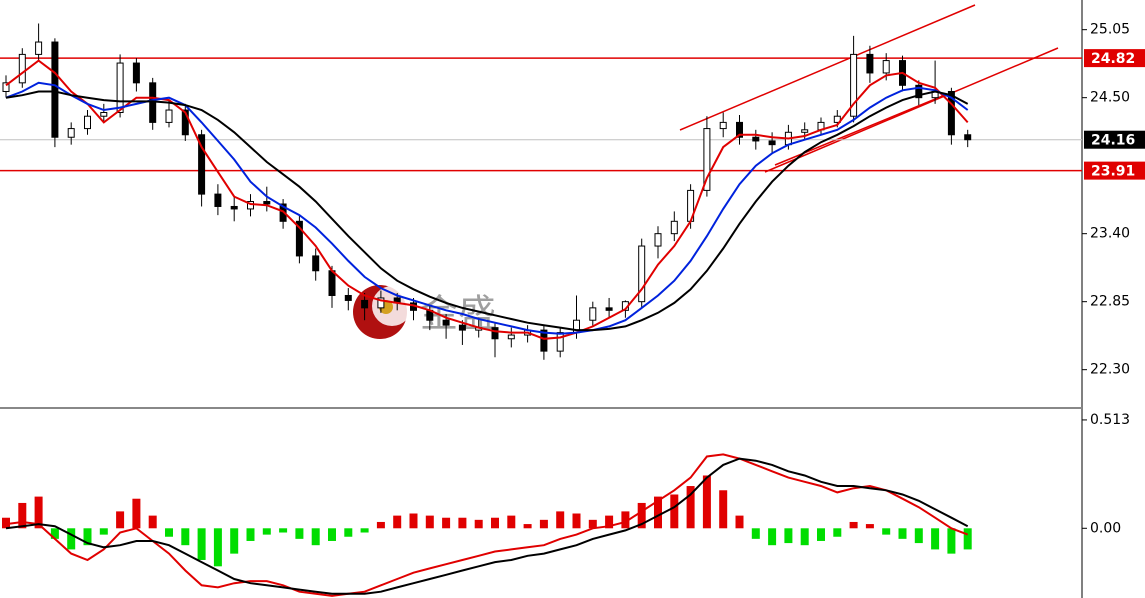 This screenshot has height=598, width=1145. What do you see at coordinates (1110, 98) in the screenshot?
I see `y-tick-label: 24.50` at bounding box center [1110, 98].